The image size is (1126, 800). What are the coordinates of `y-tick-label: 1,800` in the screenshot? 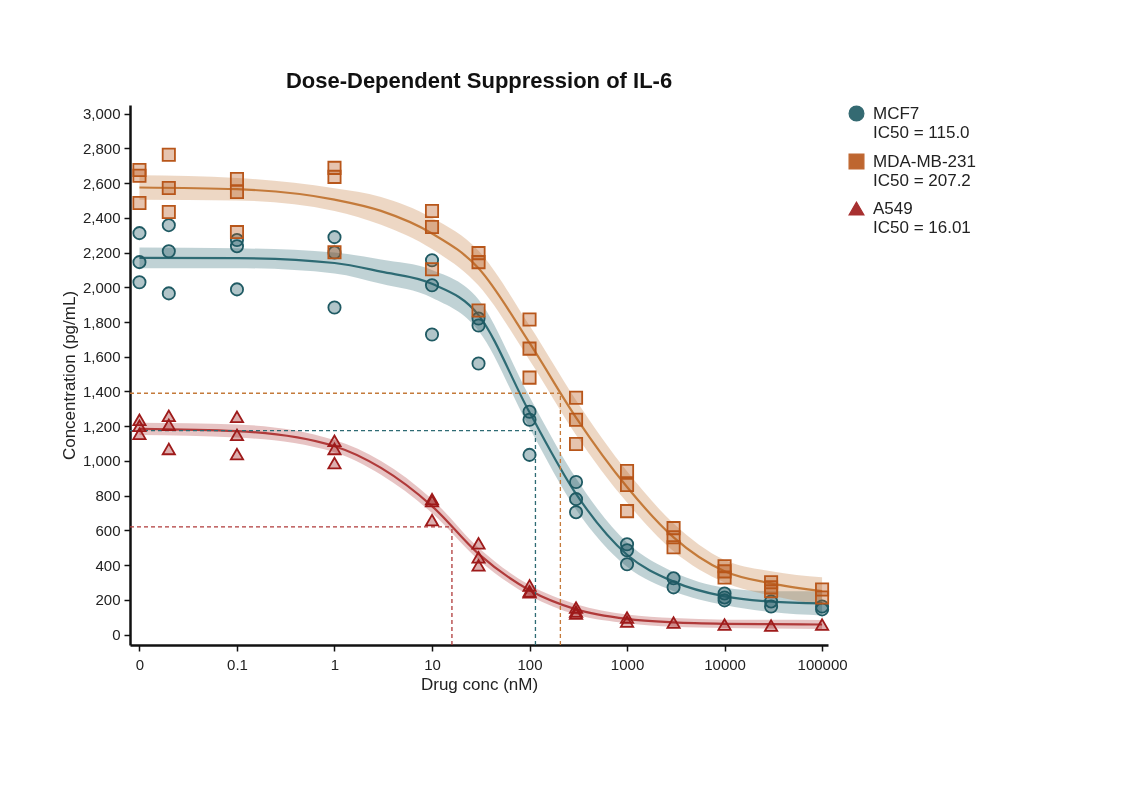 It's located at (101, 322).